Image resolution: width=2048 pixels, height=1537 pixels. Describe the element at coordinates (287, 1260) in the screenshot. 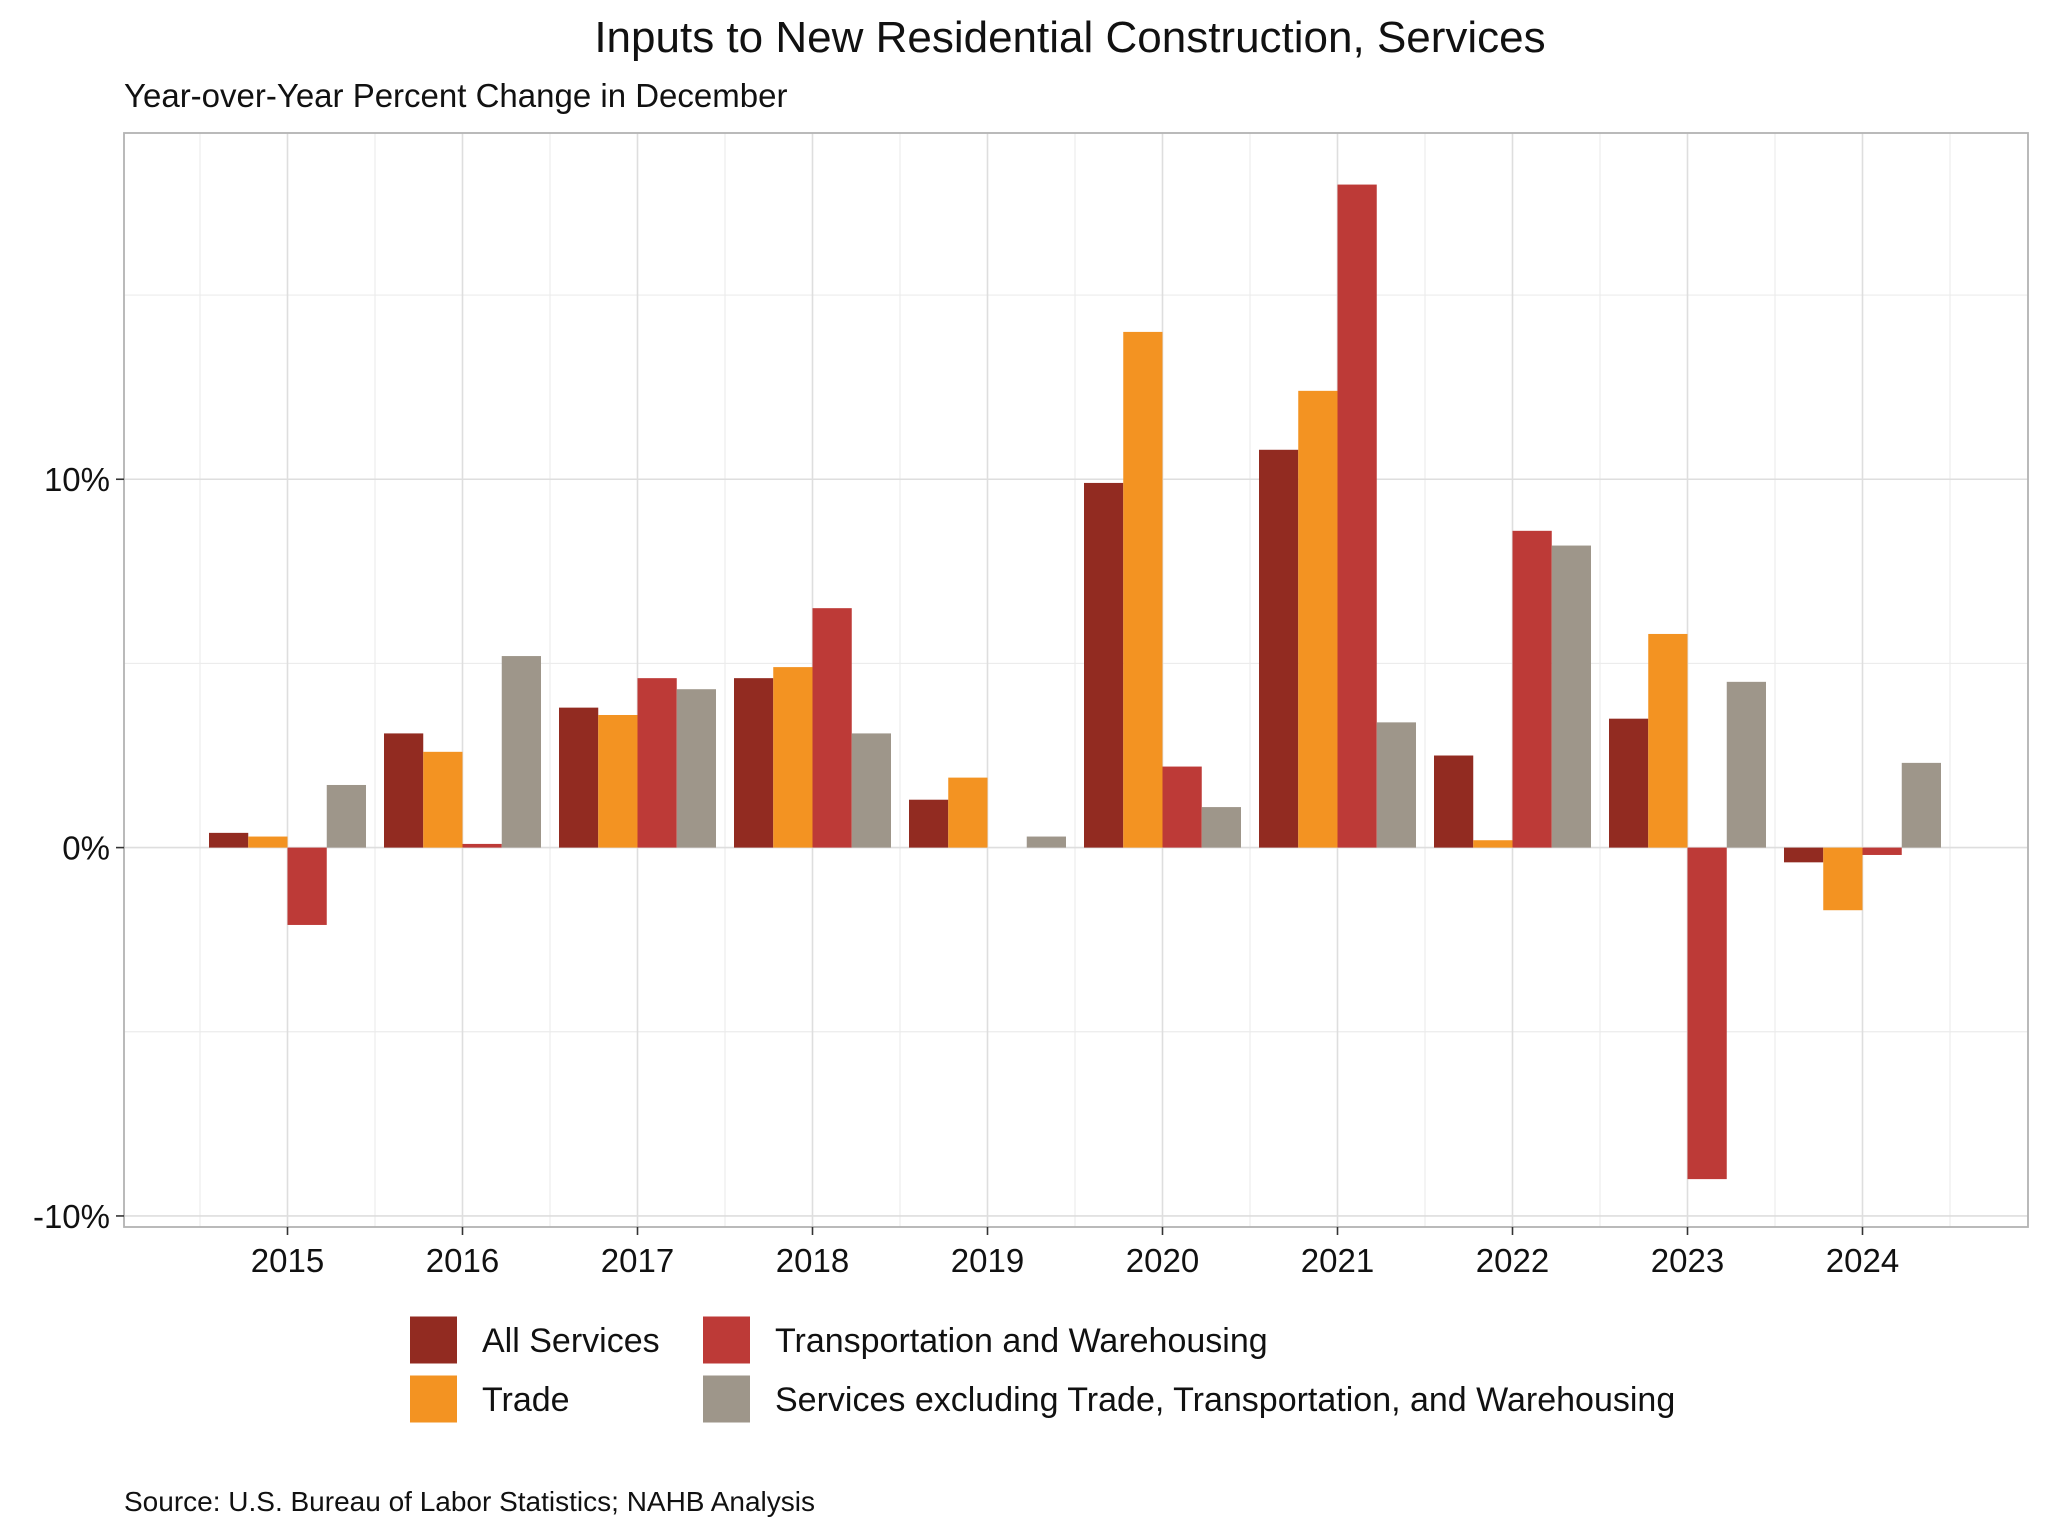

I see `x-tick-label: 2015` at that location.